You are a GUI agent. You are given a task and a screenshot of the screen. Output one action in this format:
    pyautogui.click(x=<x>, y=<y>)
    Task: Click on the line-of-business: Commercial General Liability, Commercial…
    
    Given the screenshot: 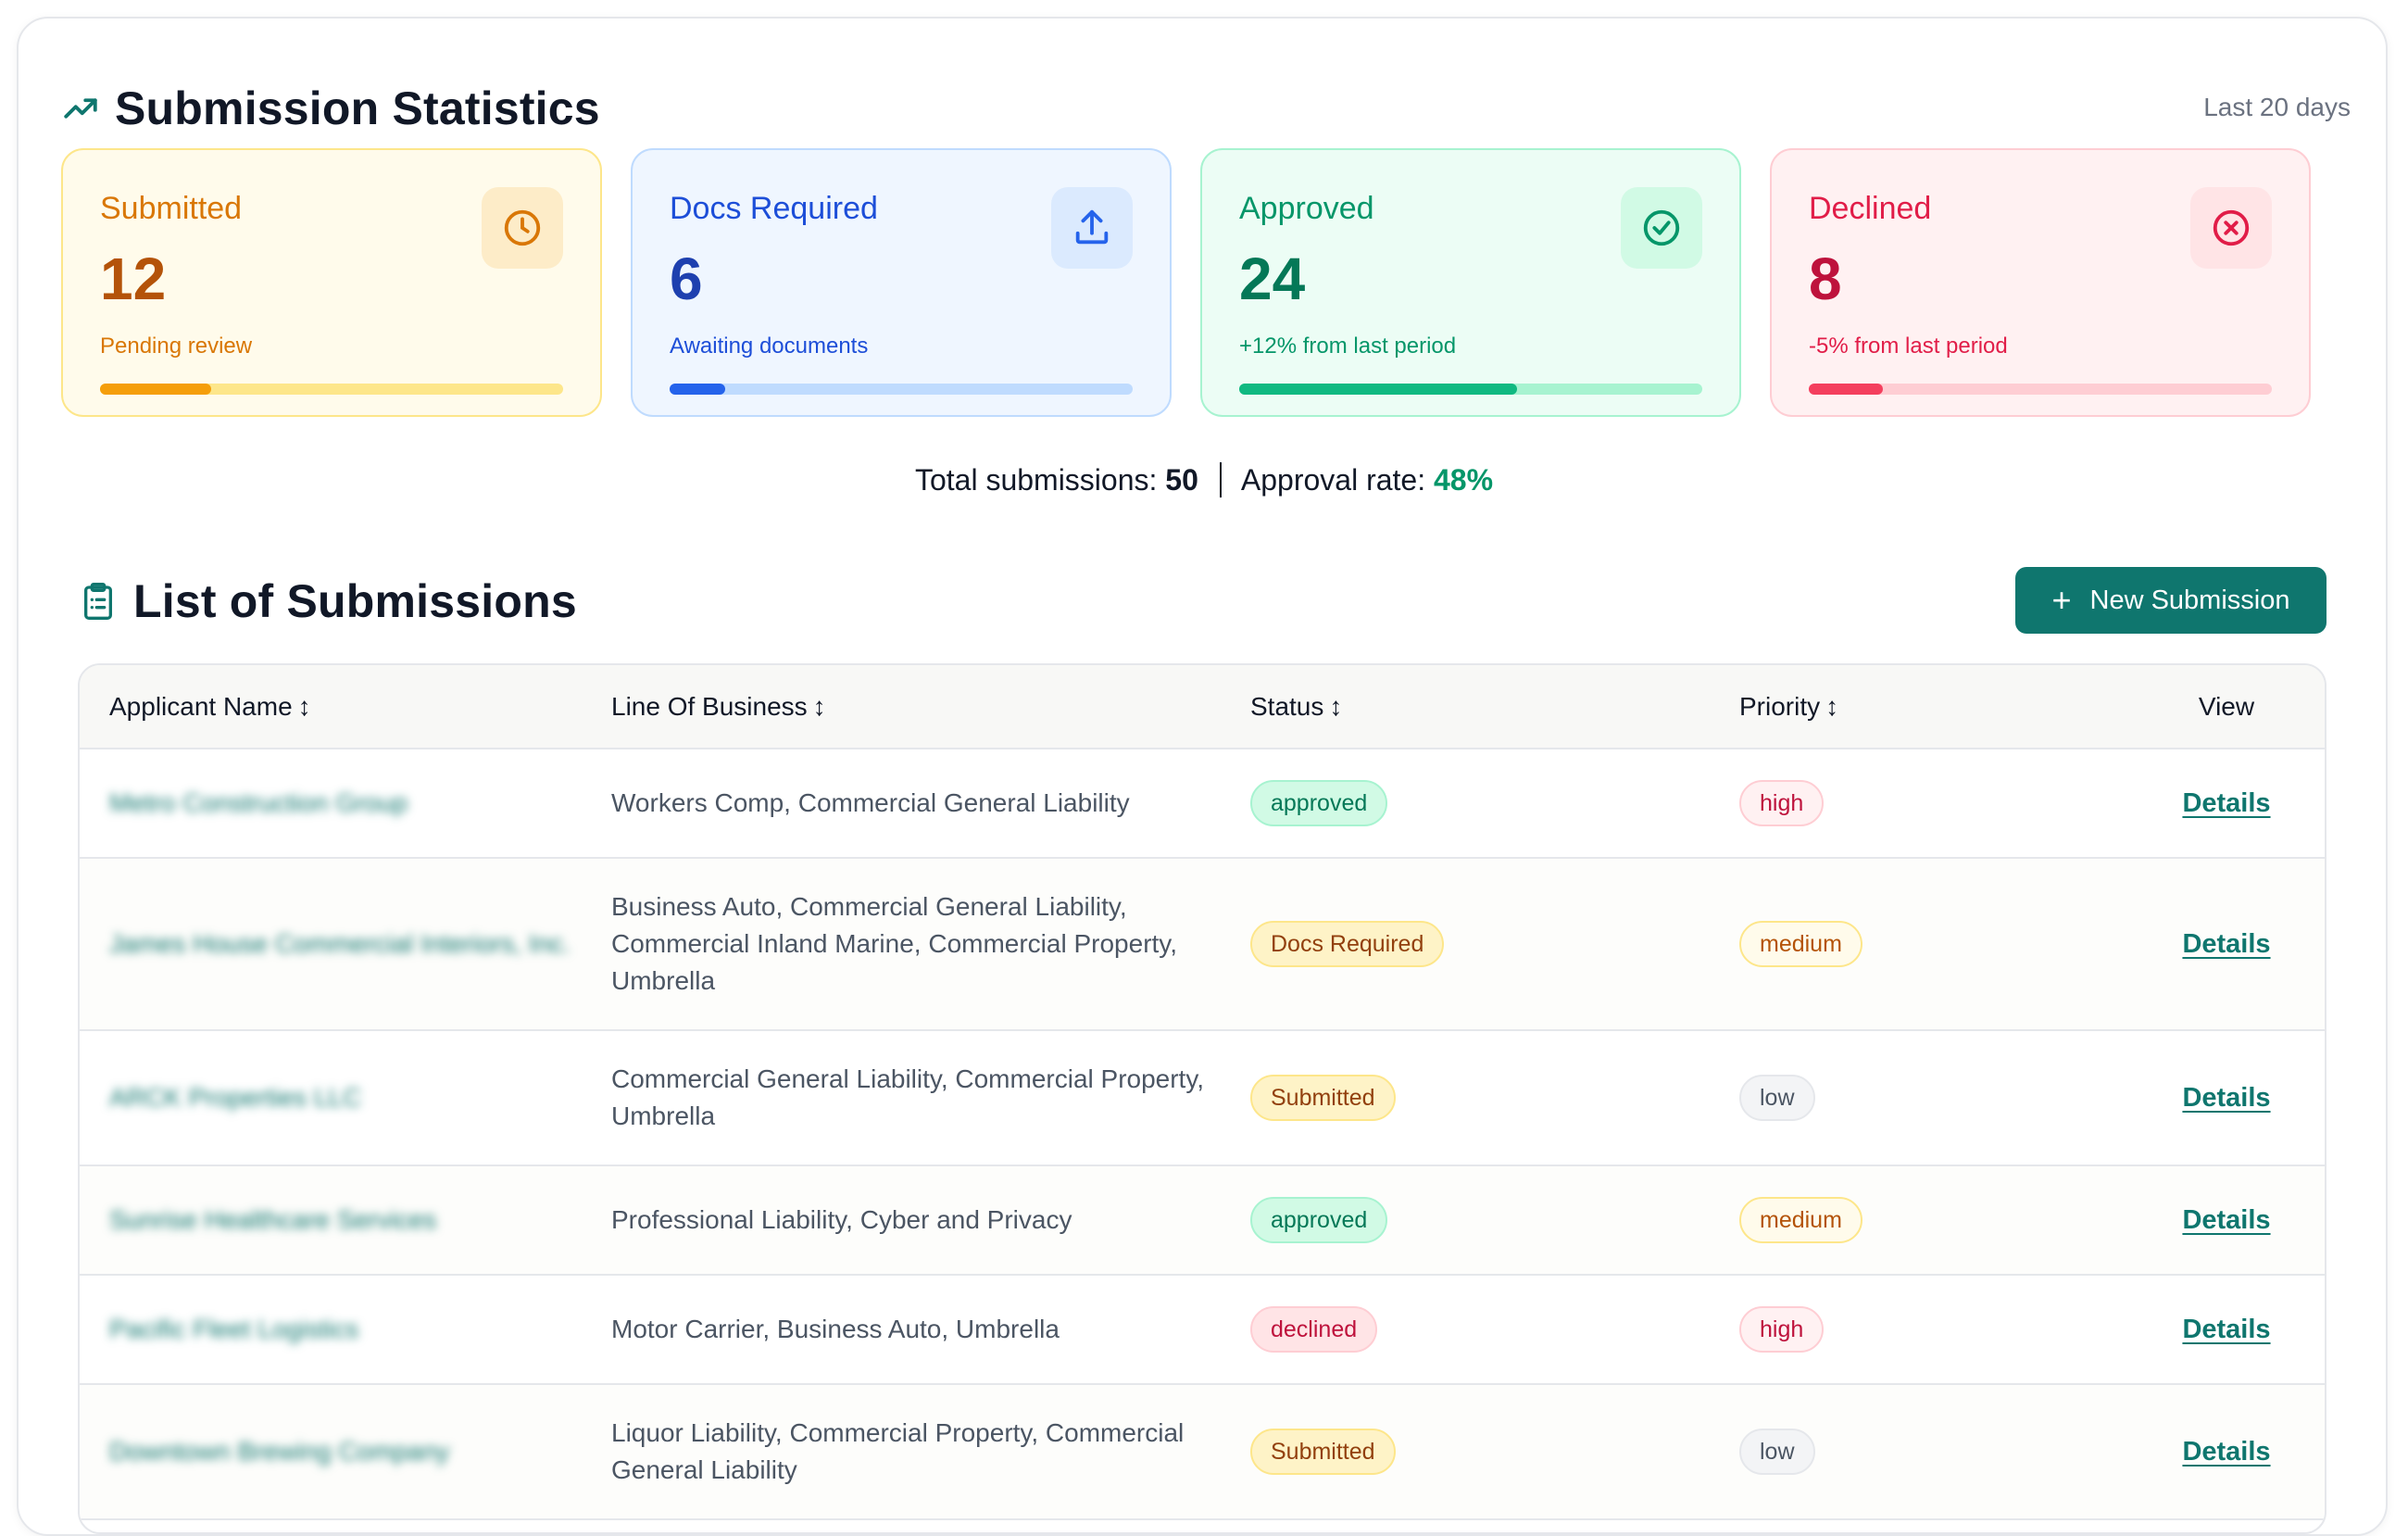 What is the action you would take?
    pyautogui.click(x=930, y=1098)
    